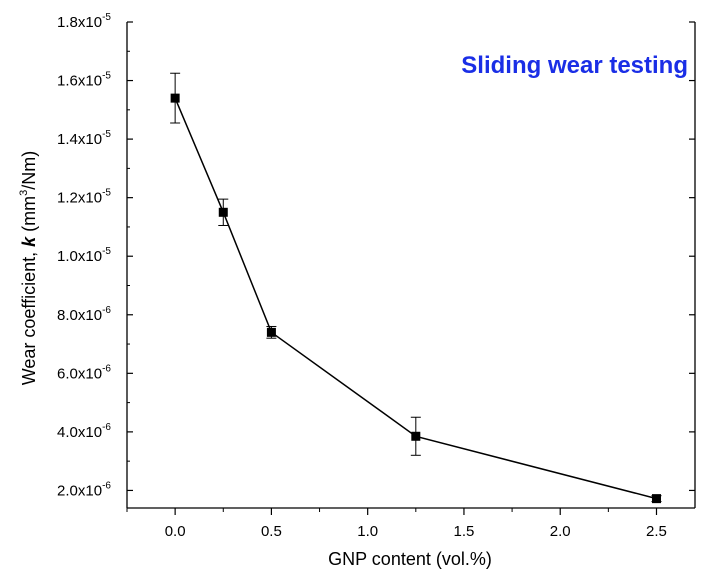  Describe the element at coordinates (29, 316) in the screenshot. I see `y-axis-title-part-1: Wear coefficient,` at that location.